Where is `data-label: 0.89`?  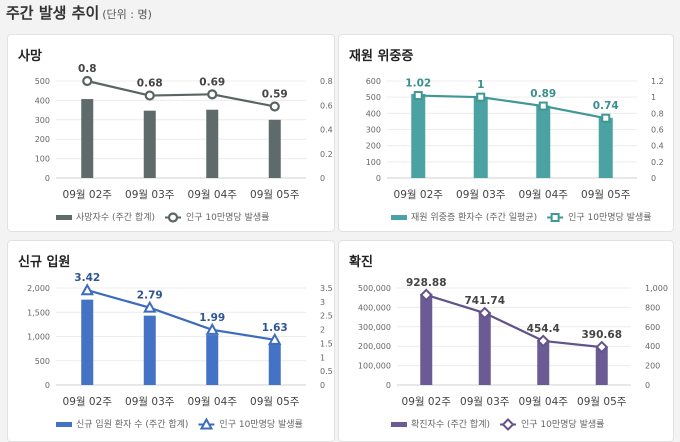 data-label: 0.89 is located at coordinates (543, 94).